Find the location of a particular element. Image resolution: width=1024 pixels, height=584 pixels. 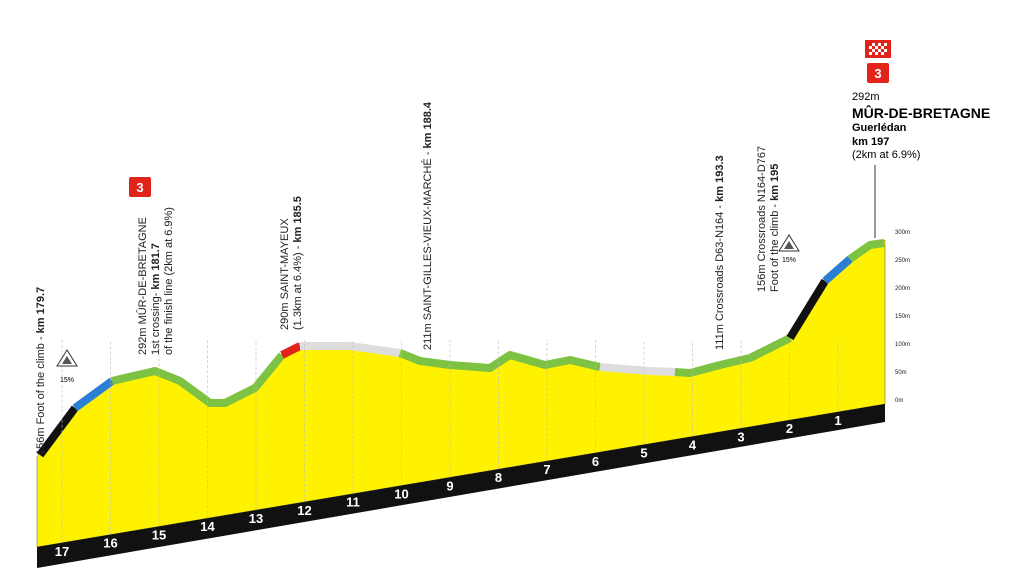

altitude-tick: 250m is located at coordinates (902, 261).